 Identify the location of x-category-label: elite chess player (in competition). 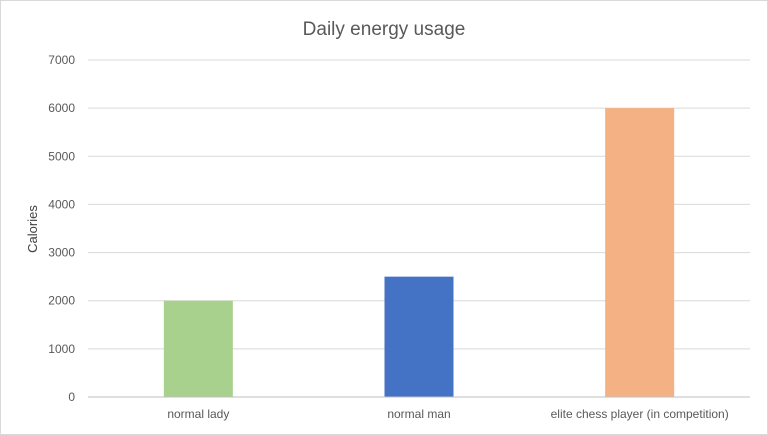
(640, 414).